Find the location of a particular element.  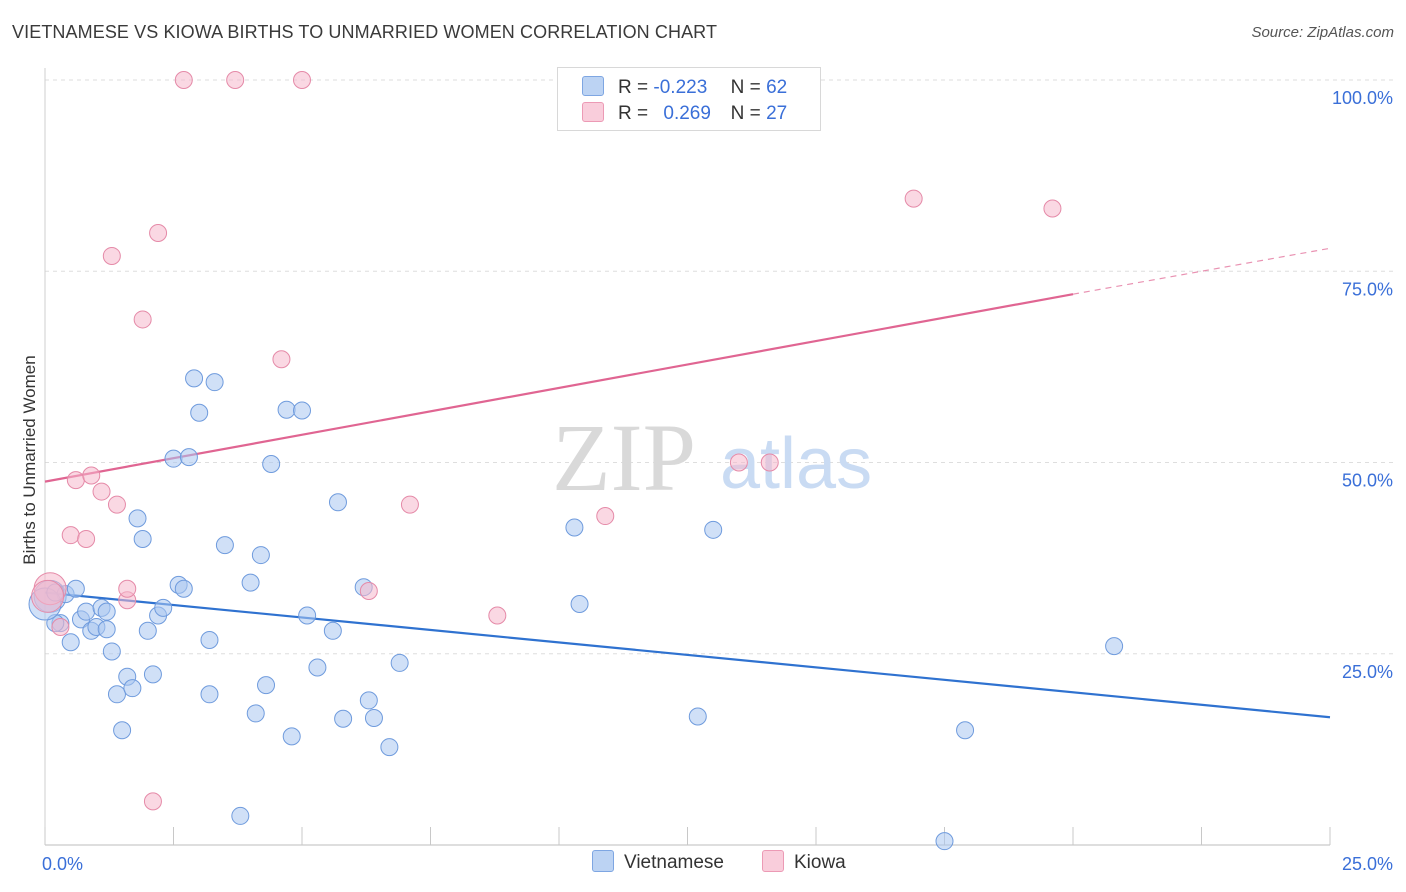

trend-line-vietnamese is located at coordinates (687, 655).